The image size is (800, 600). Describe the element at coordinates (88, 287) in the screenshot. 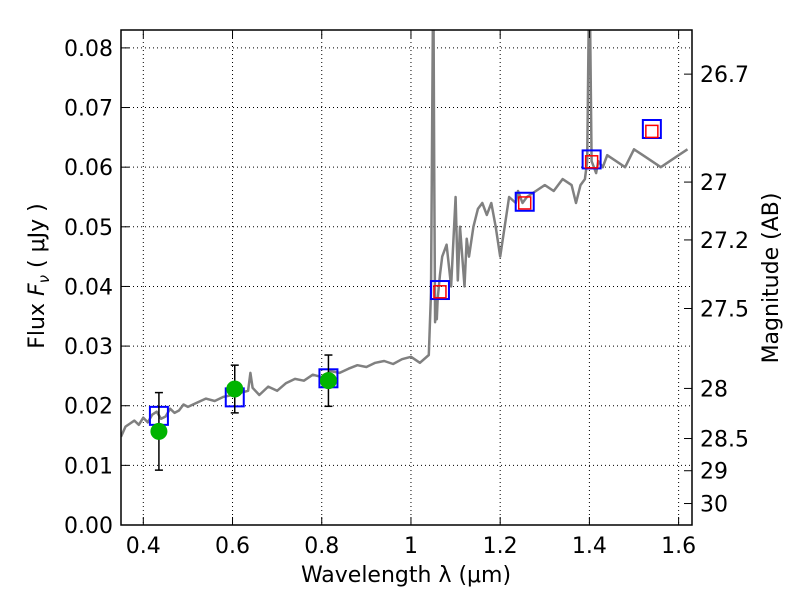

I see `y-tick-label: 0.04` at that location.